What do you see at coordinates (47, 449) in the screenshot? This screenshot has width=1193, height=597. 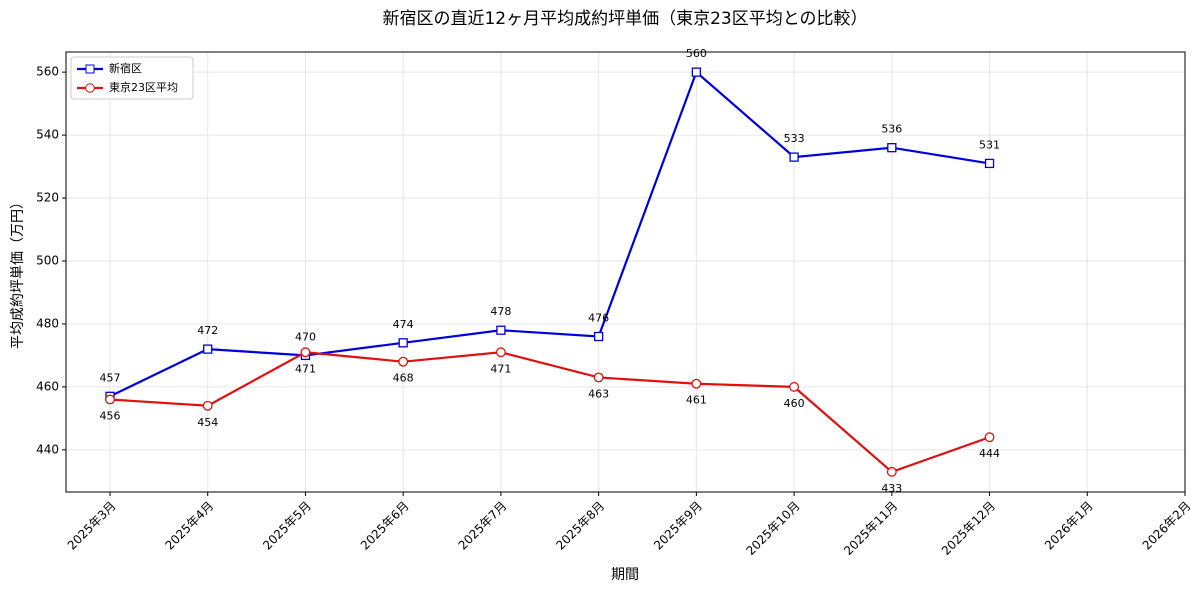 I see `y-tick-label: 440` at bounding box center [47, 449].